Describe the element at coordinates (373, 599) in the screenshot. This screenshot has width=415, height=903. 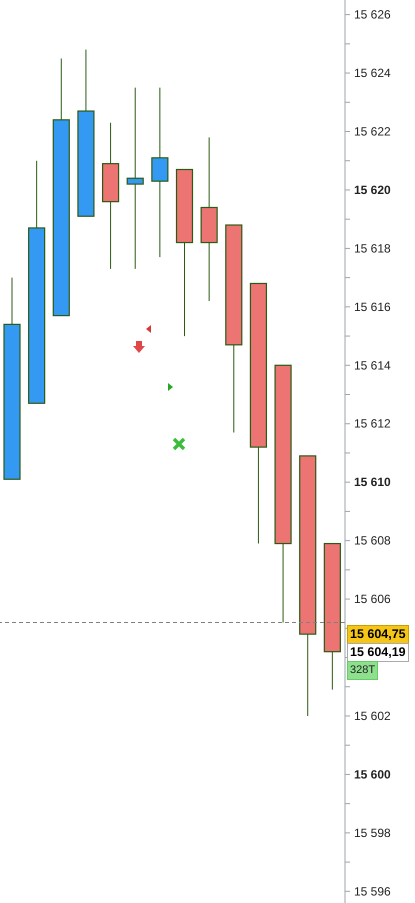
I see `y-tick-label: 15 606` at that location.